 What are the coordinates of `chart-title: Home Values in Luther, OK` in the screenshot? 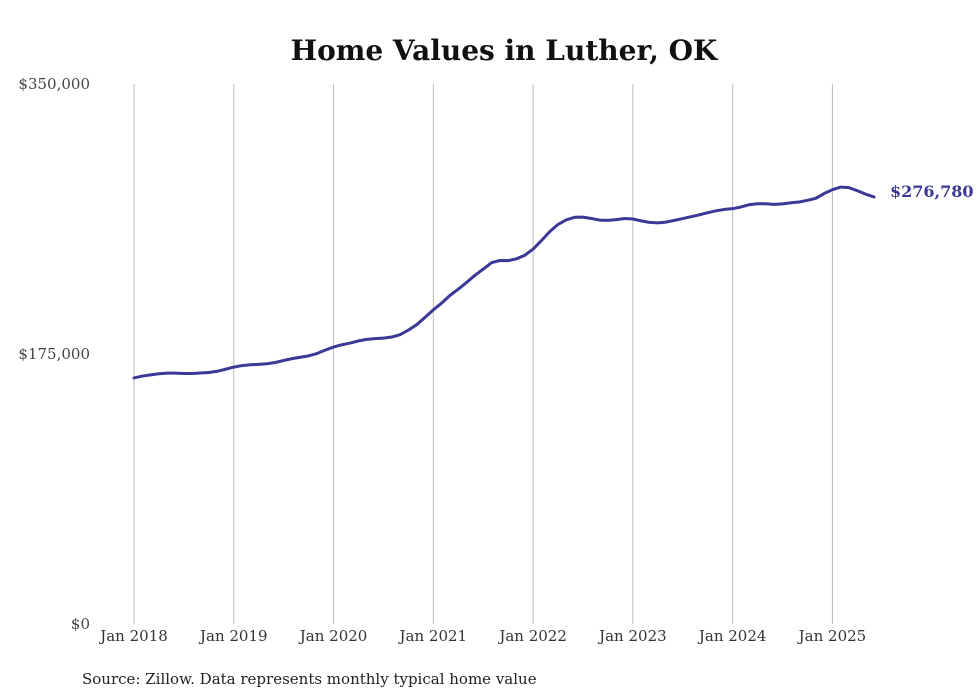 It's located at (505, 50).